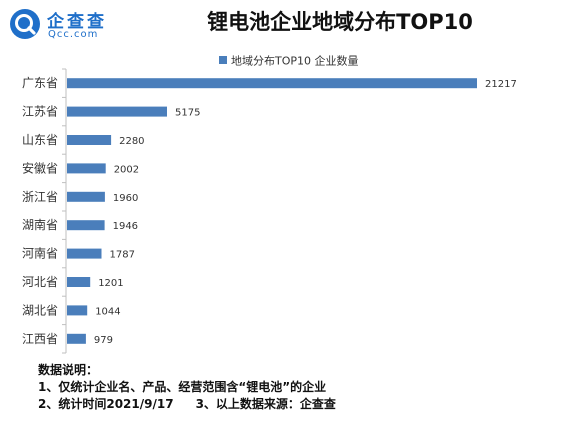 The height and width of the screenshot is (433, 581). What do you see at coordinates (40, 167) in the screenshot?
I see `category-label: 安徽省` at bounding box center [40, 167].